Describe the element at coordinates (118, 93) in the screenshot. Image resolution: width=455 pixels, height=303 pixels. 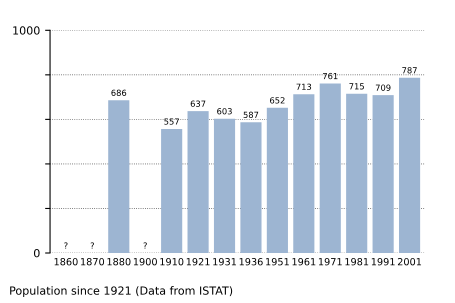
I see `data-label: 686` at that location.